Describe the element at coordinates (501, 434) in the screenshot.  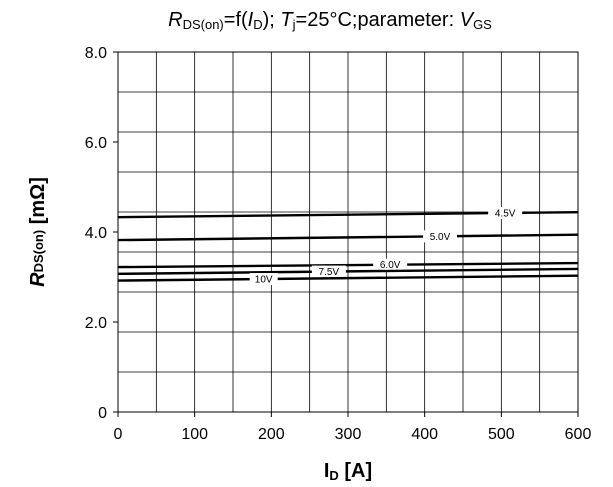
I see `x-tick-label: 500` at that location.